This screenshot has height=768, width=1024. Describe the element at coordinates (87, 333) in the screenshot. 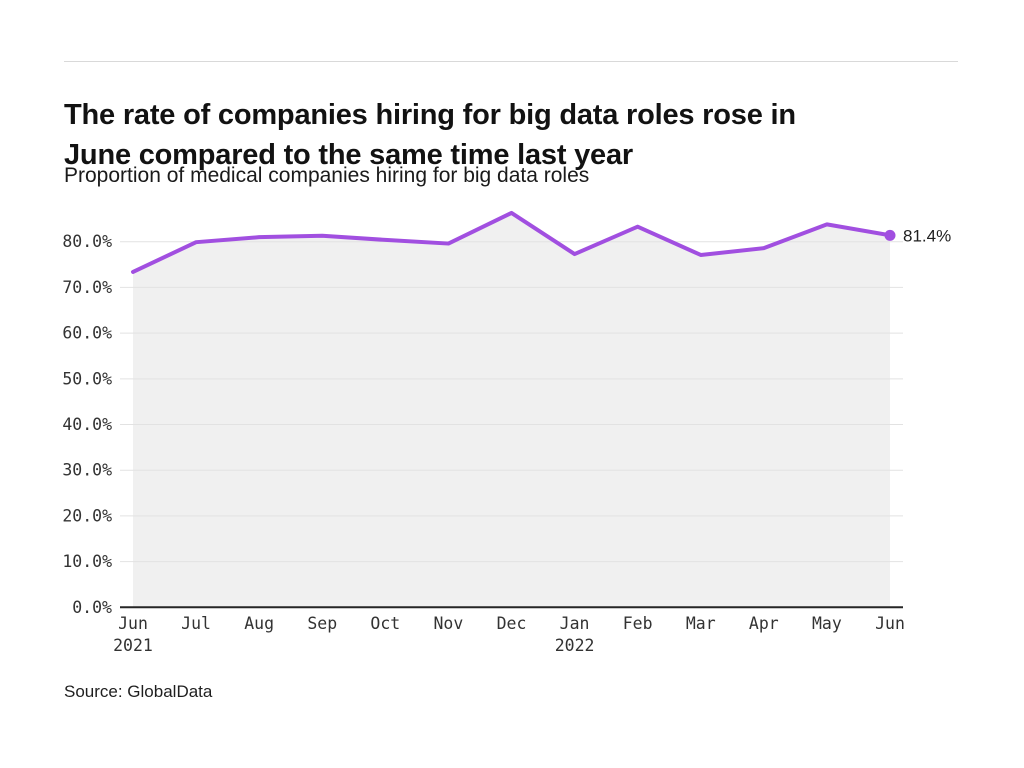

I see `y-axis-tick-label: 60.0%` at that location.